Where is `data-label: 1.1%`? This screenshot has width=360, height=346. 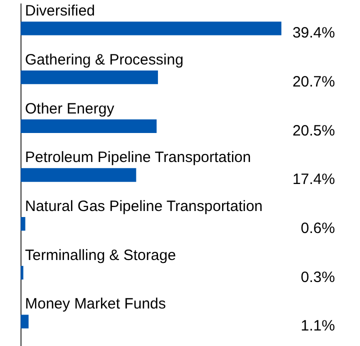
data-label: 1.1% is located at coordinates (317, 326).